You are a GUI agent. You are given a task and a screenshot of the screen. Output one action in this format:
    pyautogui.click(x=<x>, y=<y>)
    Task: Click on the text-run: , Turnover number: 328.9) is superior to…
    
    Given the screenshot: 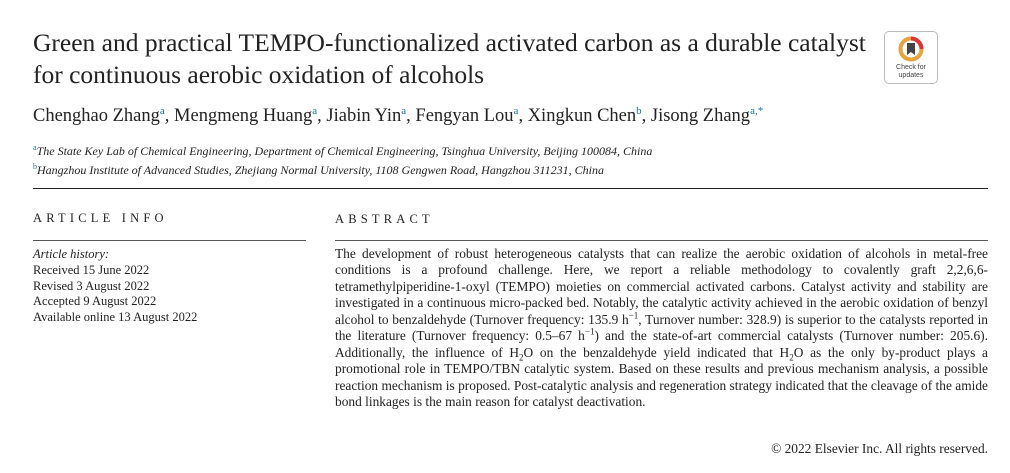 What is the action you would take?
    pyautogui.click(x=661, y=327)
    